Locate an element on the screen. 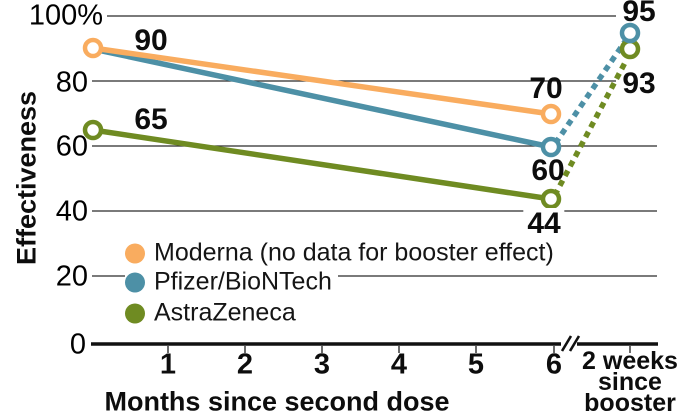 The width and height of the screenshot is (700, 416). y-tick-20: 20 is located at coordinates (71, 276).